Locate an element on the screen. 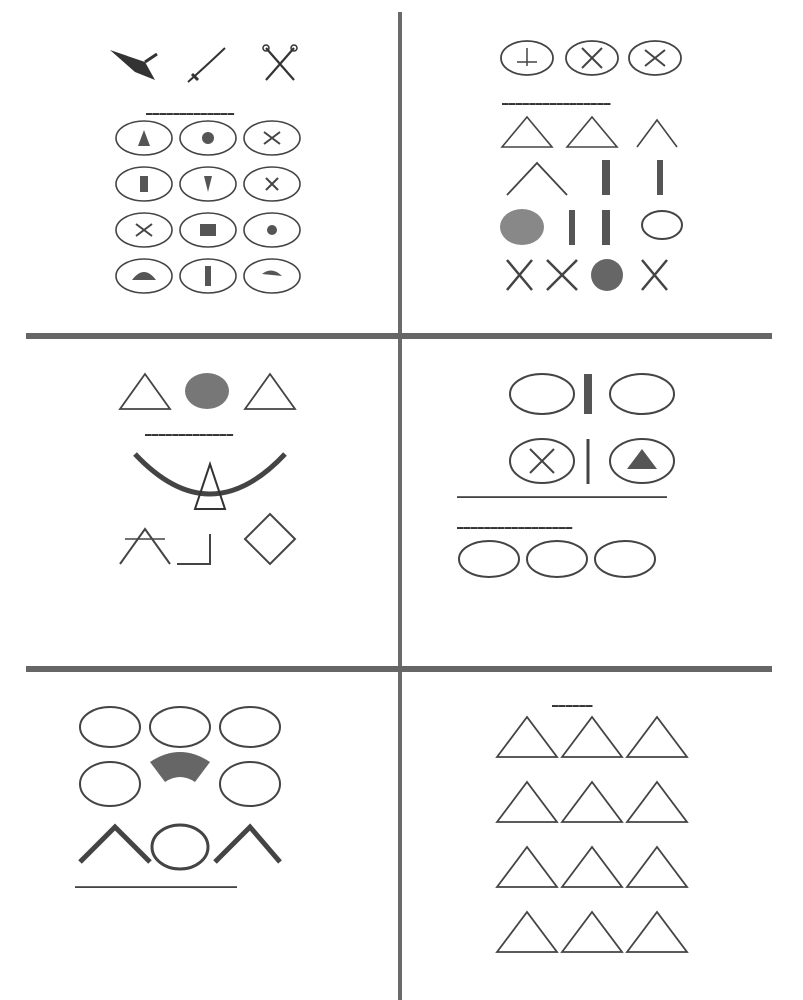  section-heading: ▬▬▬▬▬▬▬▬▬▬▬▬▬▬▬▬▬ is located at coordinates (515, 527).